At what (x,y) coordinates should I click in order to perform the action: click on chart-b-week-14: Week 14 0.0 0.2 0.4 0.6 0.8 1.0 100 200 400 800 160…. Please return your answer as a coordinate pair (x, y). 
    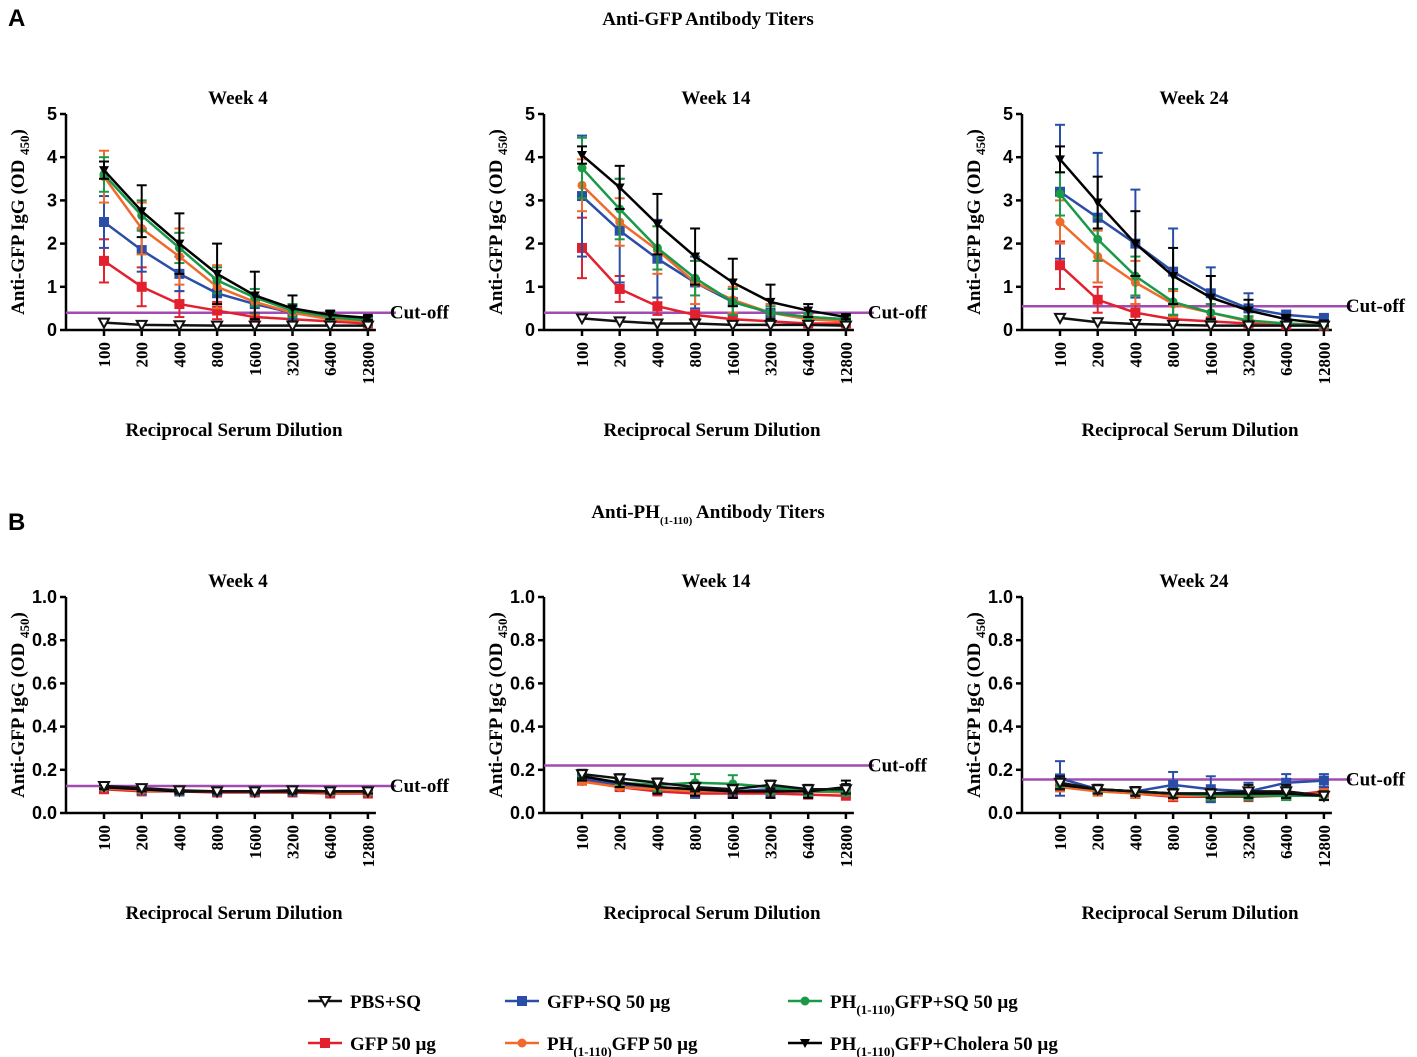
    Looking at the image, I should click on (707, 747).